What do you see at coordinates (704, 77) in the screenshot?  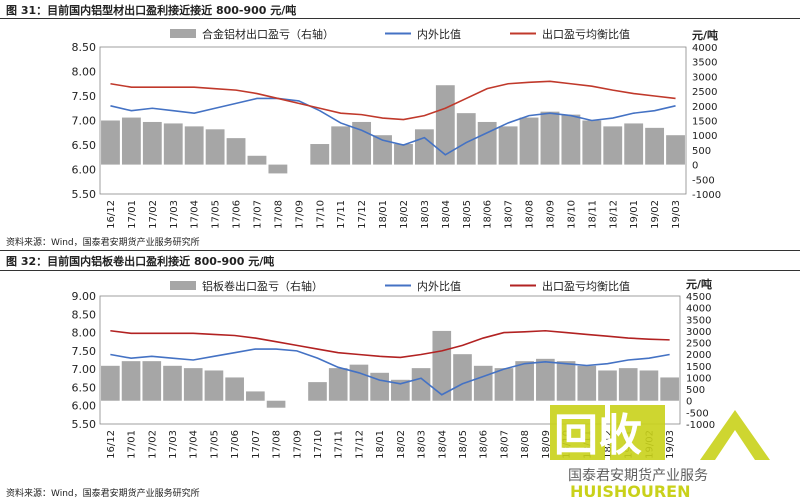 I see `chart1-ytick-right: 3000` at bounding box center [704, 77].